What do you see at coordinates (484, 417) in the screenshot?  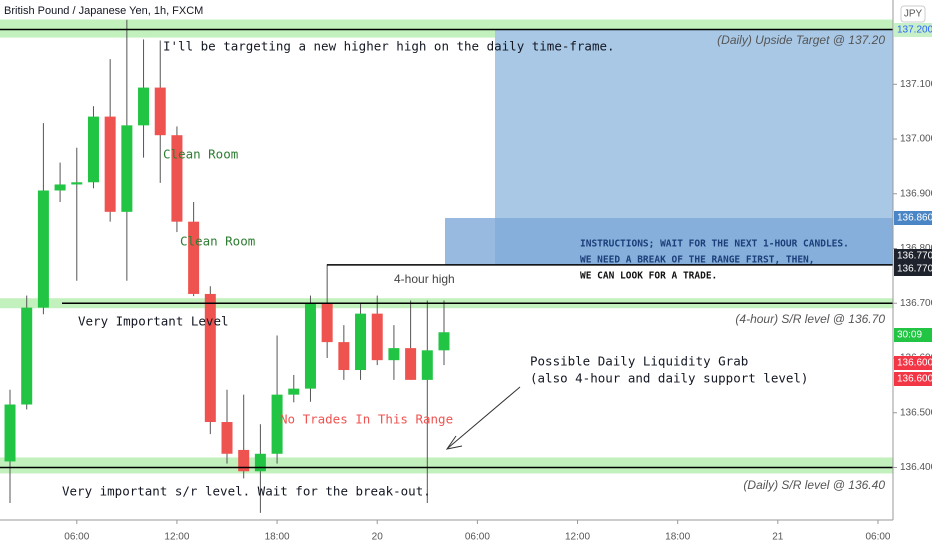 I see `arrow` at bounding box center [484, 417].